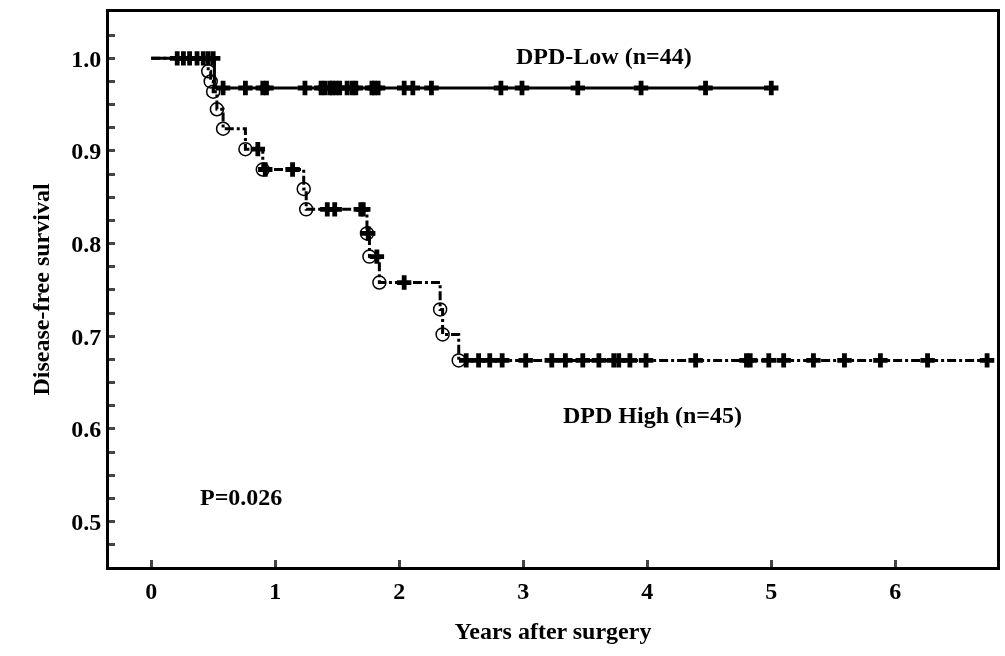  Describe the element at coordinates (41, 289) in the screenshot. I see `y-axis-title: Disease-free survival` at that location.